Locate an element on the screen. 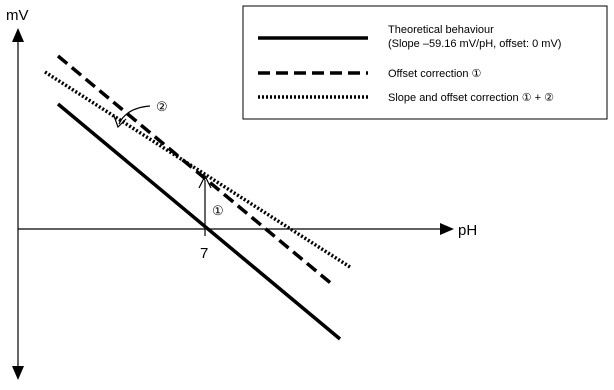 The height and width of the screenshot is (390, 614). slope-arrowhead-icon is located at coordinates (120, 122).